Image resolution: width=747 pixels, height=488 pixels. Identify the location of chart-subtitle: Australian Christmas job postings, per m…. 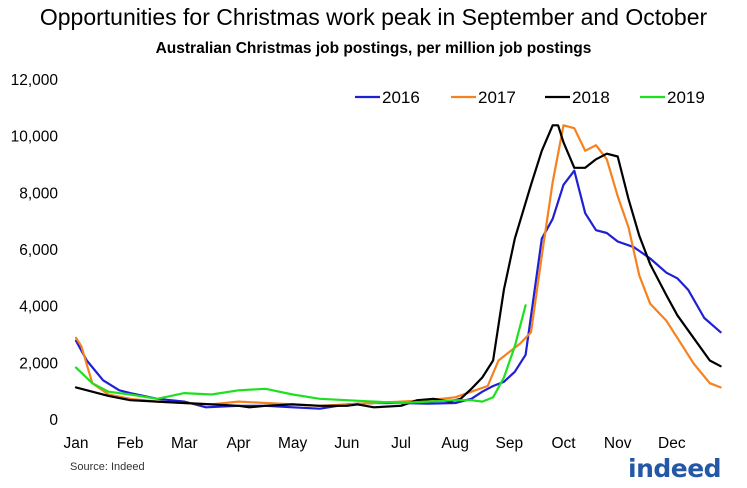
(373, 48).